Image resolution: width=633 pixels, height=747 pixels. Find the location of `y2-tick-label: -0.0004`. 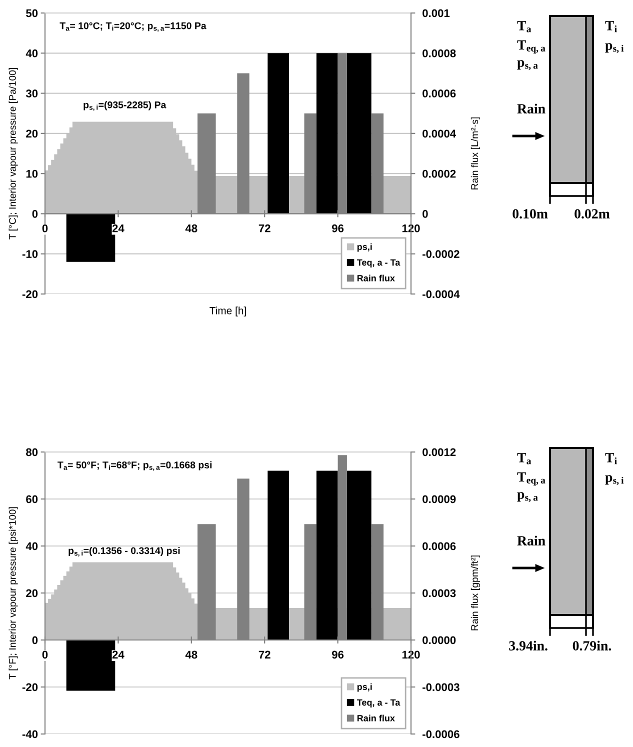

y2-tick-label: -0.0004 is located at coordinates (441, 294).